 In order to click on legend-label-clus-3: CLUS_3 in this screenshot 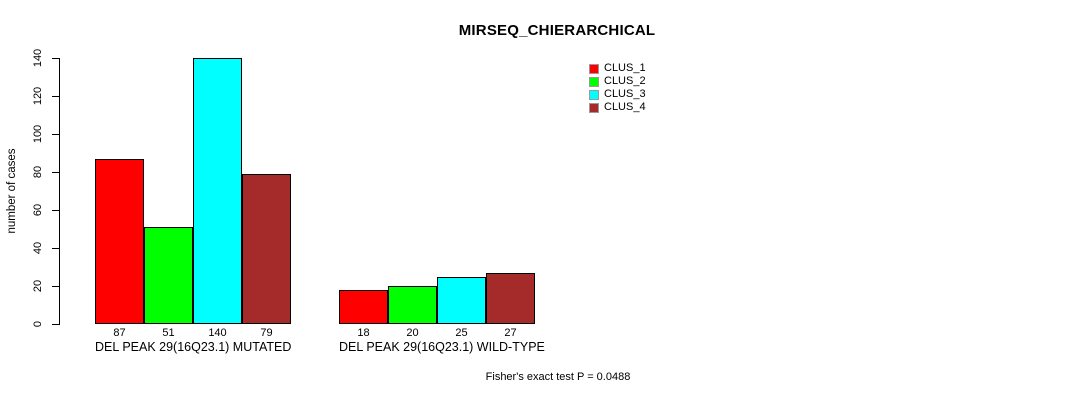, I will do `click(625, 94)`.